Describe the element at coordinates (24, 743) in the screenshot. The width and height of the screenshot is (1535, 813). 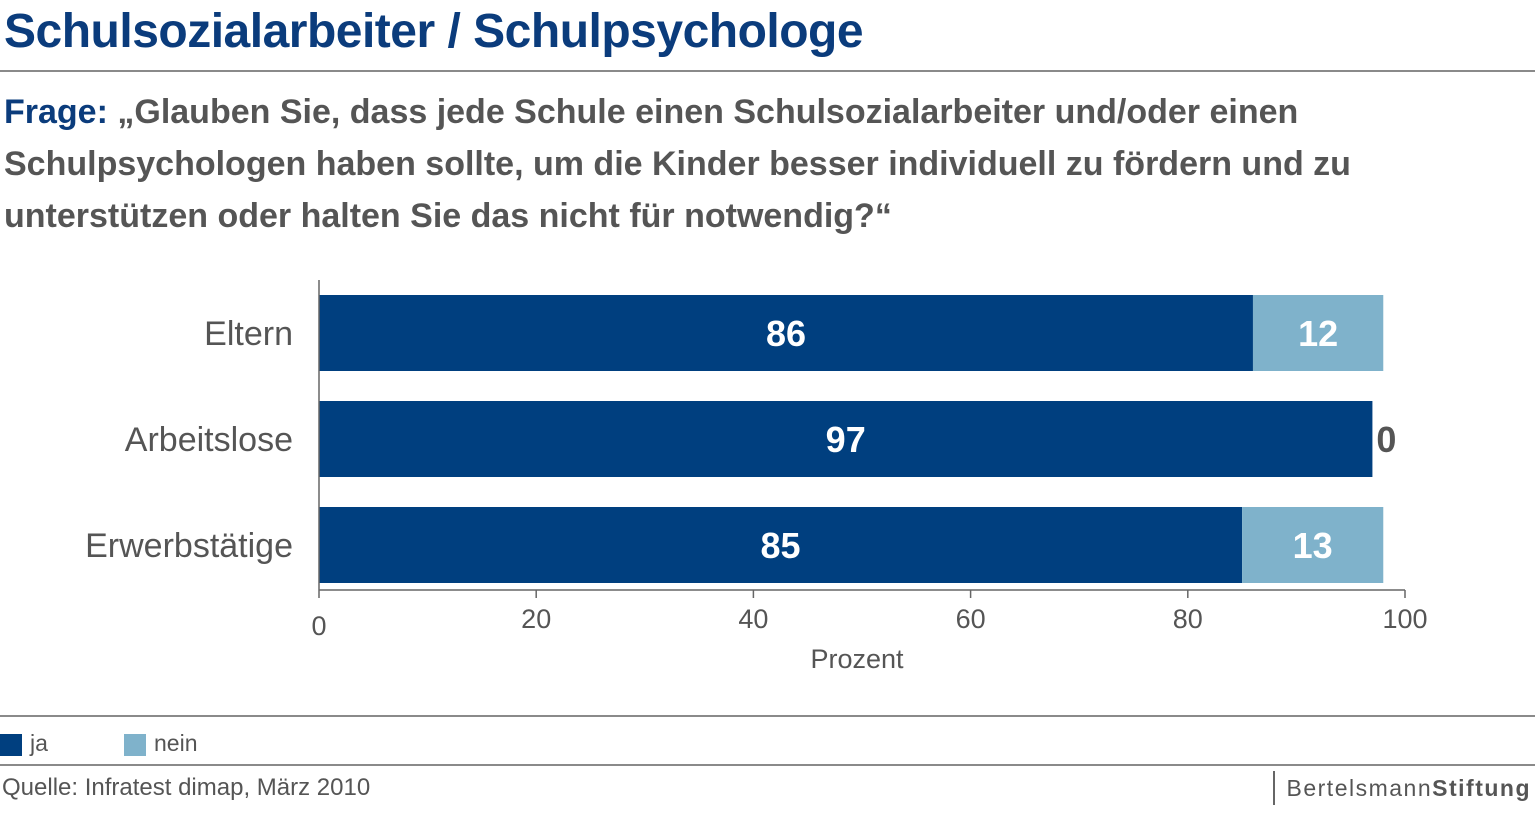
I see `legend-item-ja: ja` at that location.